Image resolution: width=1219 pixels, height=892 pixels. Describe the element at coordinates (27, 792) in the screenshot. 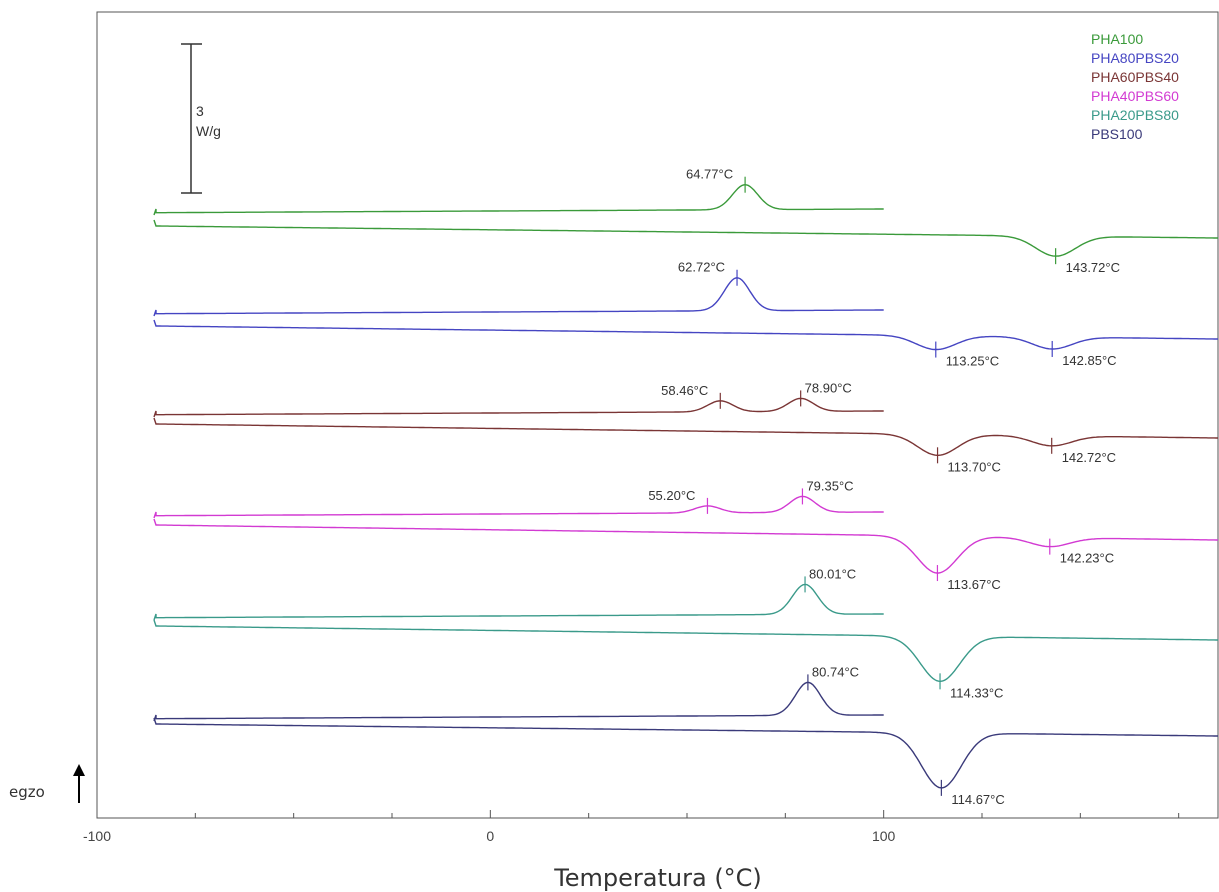

I see `exo-label: egzo` at that location.